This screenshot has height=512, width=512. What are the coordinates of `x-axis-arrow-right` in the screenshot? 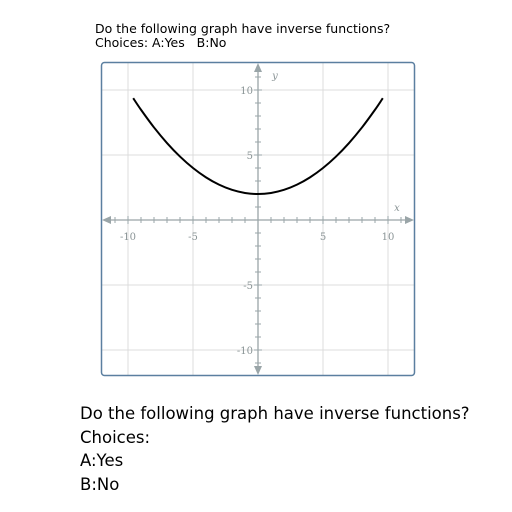 It's located at (409, 220).